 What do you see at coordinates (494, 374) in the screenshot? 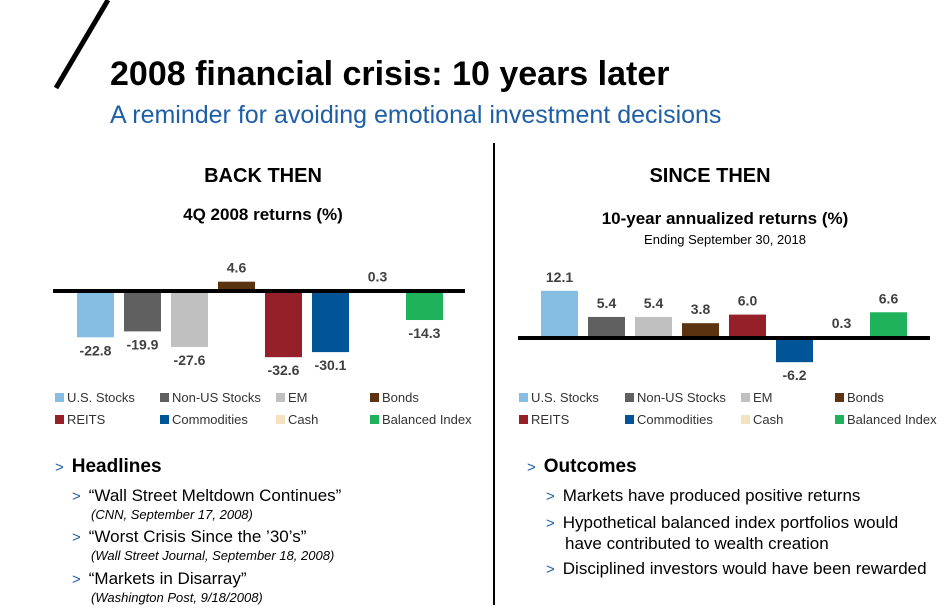
I see `vertical-divider` at bounding box center [494, 374].